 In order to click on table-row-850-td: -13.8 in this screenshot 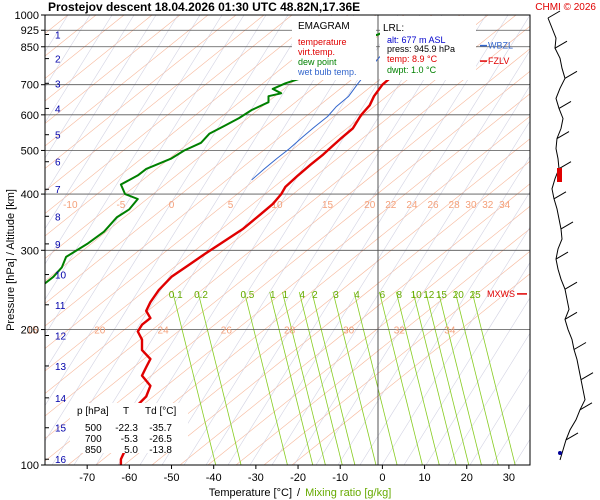, I will do `click(160, 450)`.